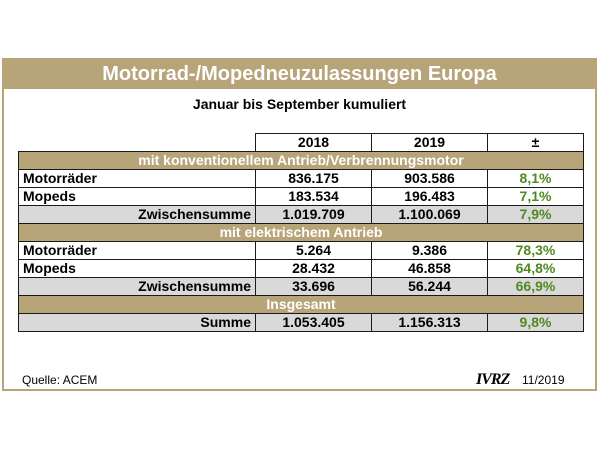 The image size is (600, 450). What do you see at coordinates (543, 380) in the screenshot?
I see `issue-date: 11/2019` at bounding box center [543, 380].